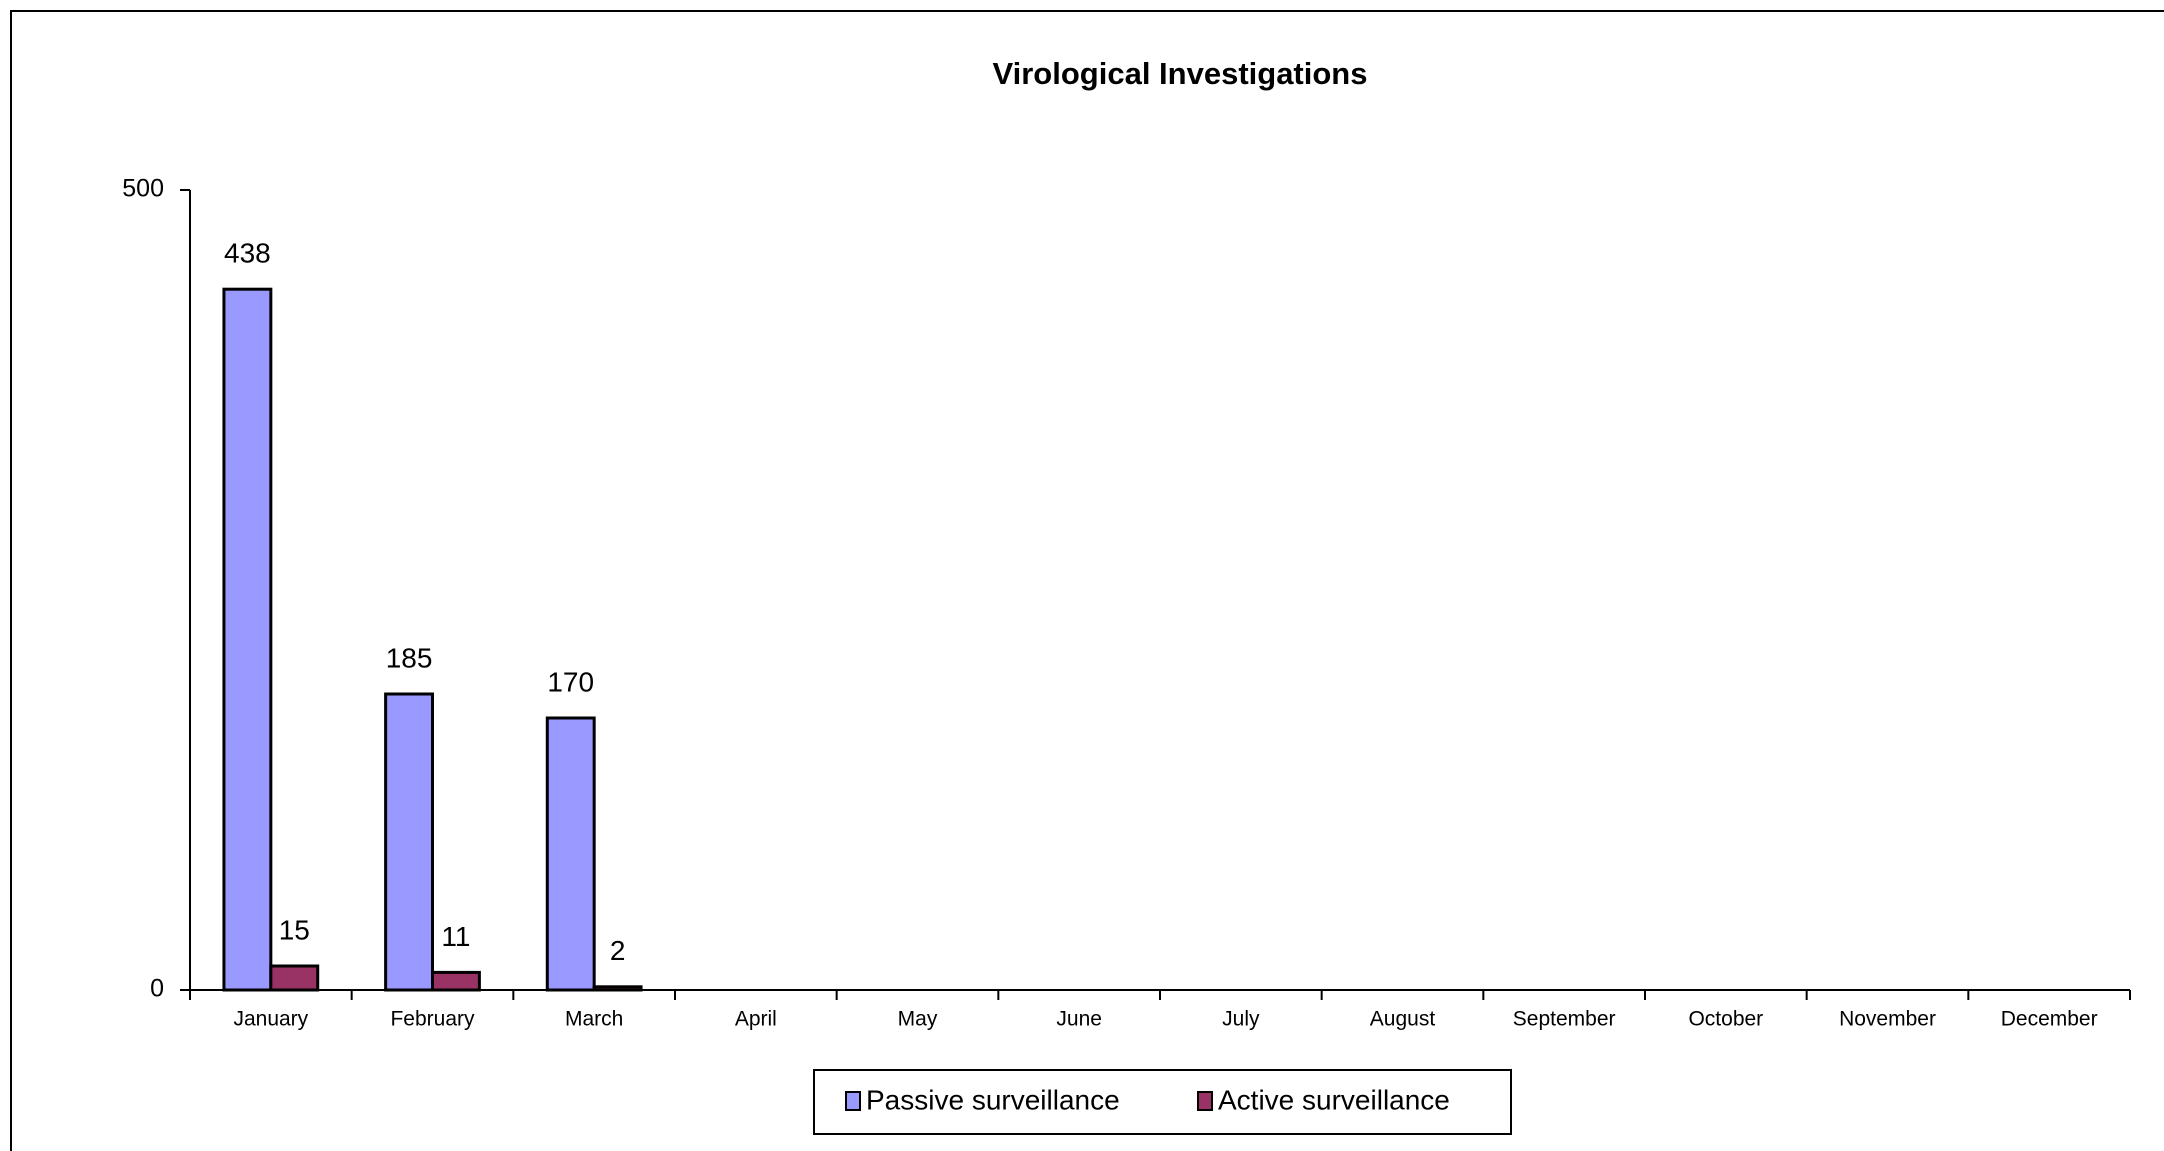  I want to click on y-tick-label: 0, so click(157, 989).